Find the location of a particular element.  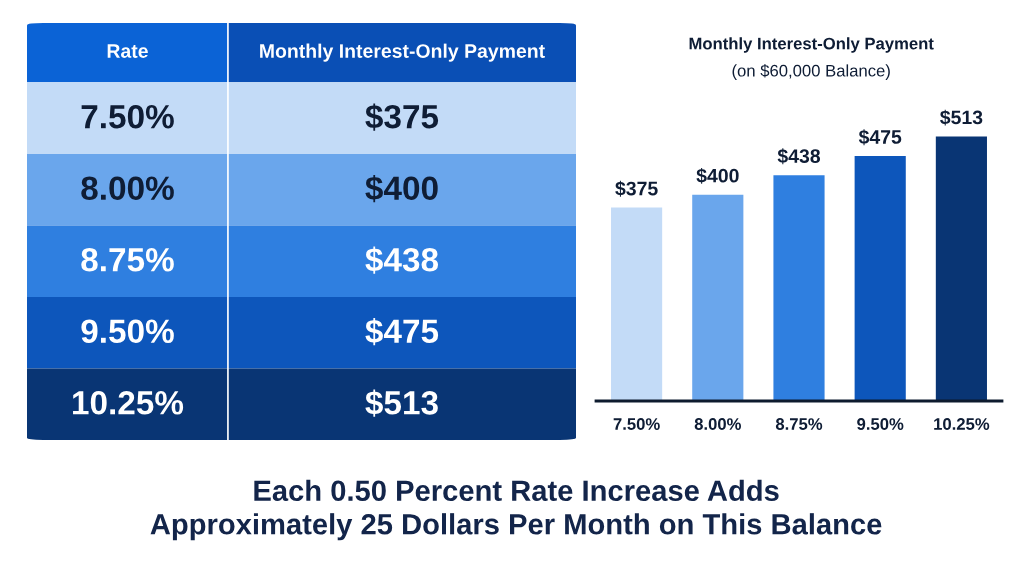

x-tick-label: 8.00% is located at coordinates (717, 424).